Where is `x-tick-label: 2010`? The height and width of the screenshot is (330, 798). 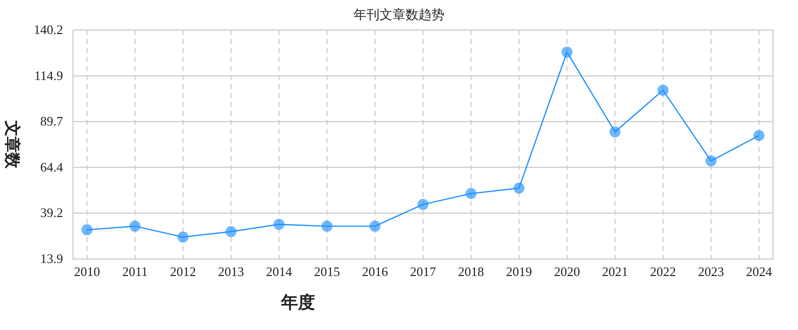 x-tick-label: 2010 is located at coordinates (87, 271).